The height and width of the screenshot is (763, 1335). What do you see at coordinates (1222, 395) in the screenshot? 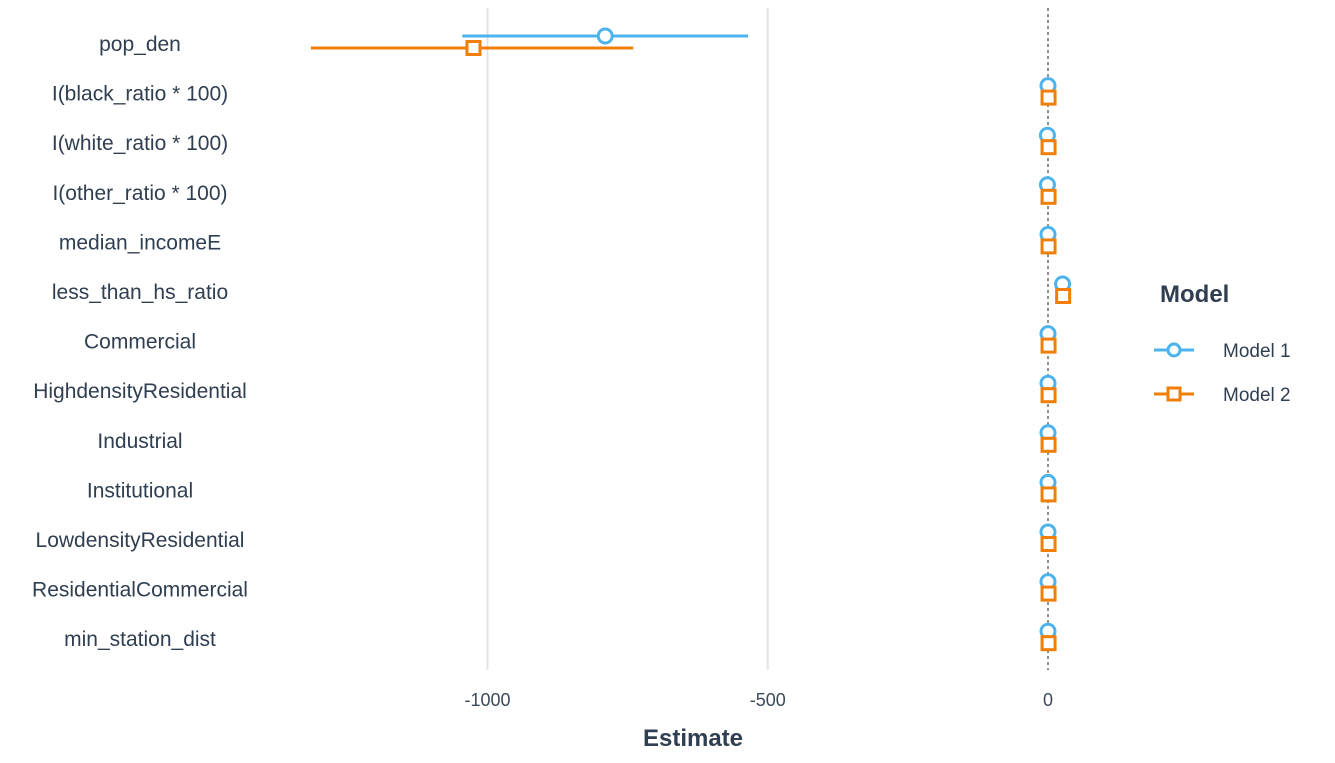
I see `legend-item: Model 2` at bounding box center [1222, 395].